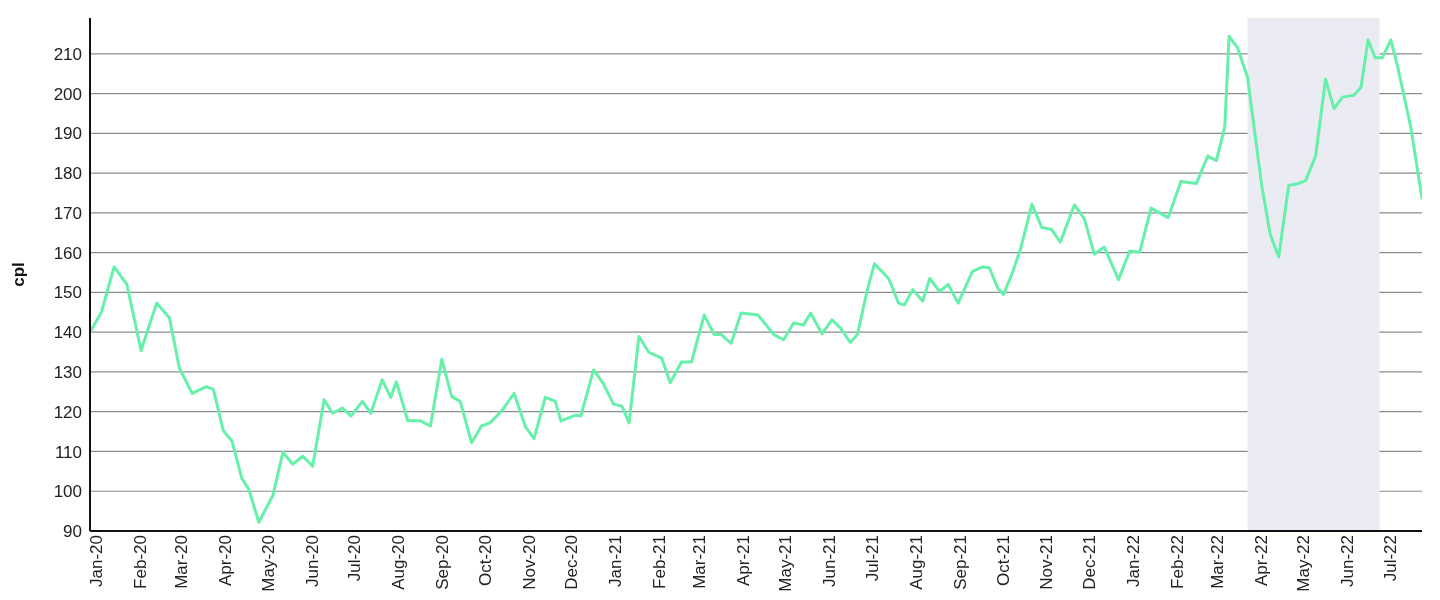 The width and height of the screenshot is (1440, 600). What do you see at coordinates (873, 558) in the screenshot?
I see `x-tick-label: Jul-21` at bounding box center [873, 558].